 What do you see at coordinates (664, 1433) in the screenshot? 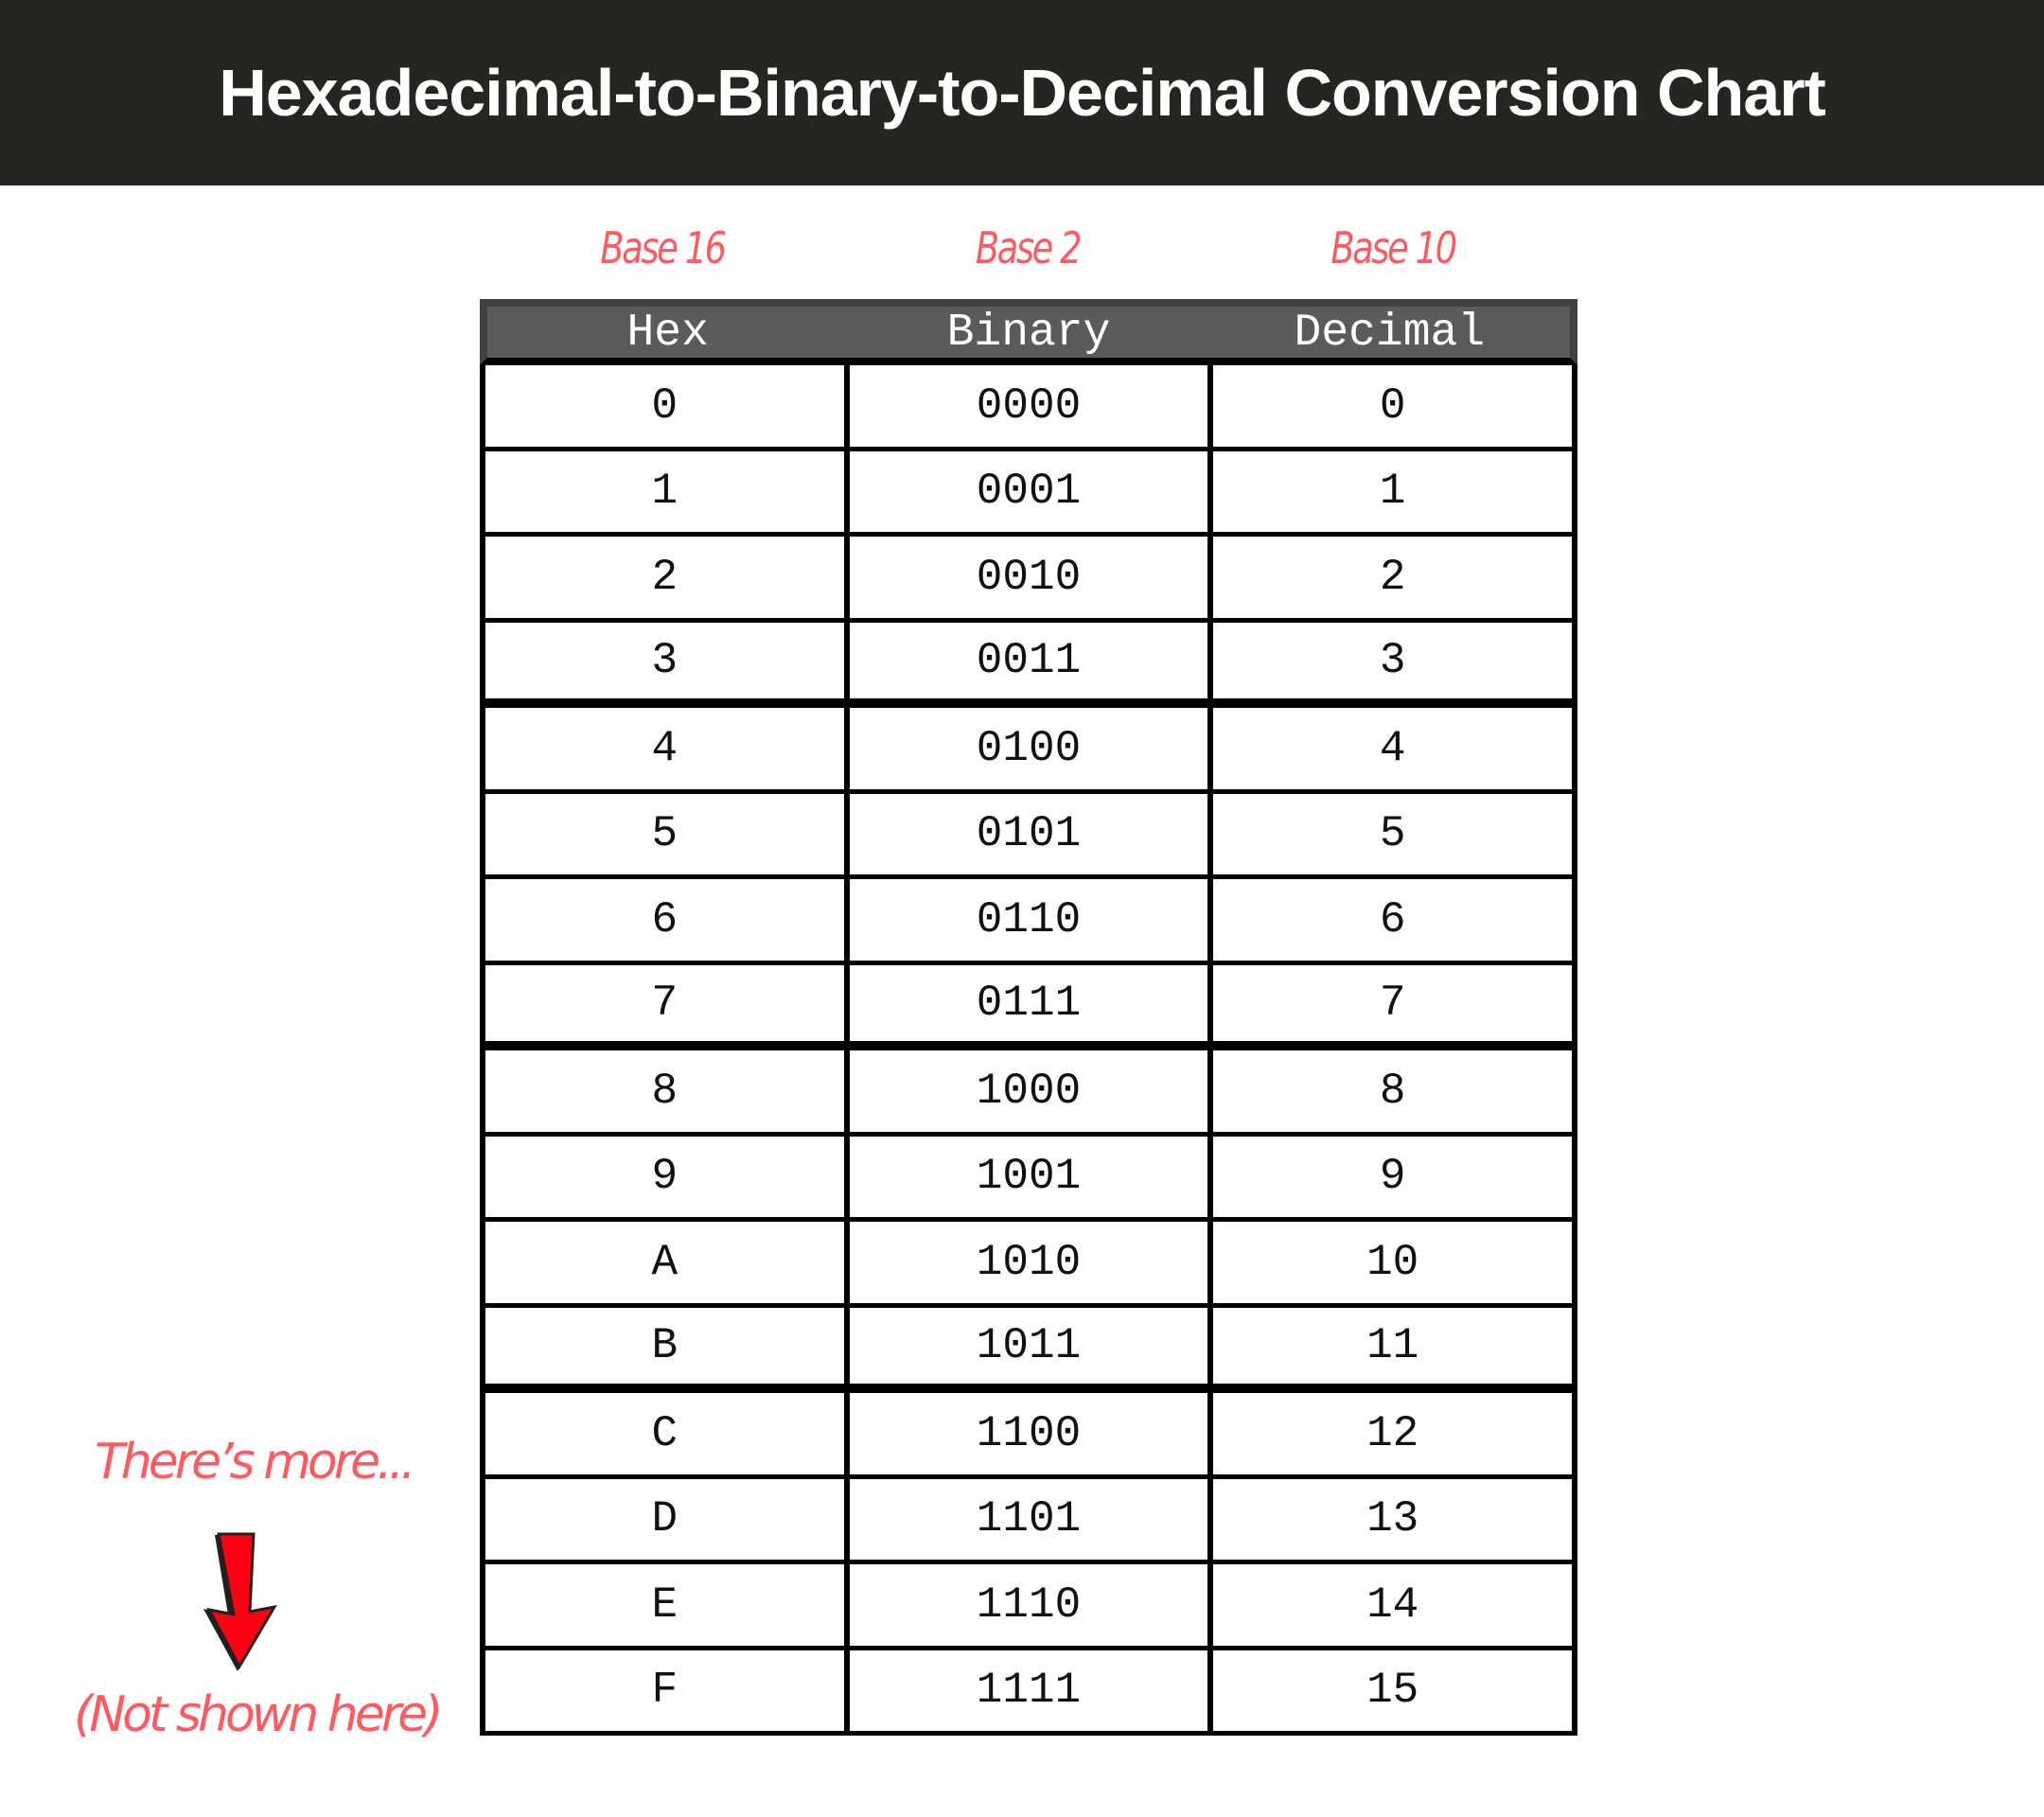
I see `cell-hex: C` at bounding box center [664, 1433].